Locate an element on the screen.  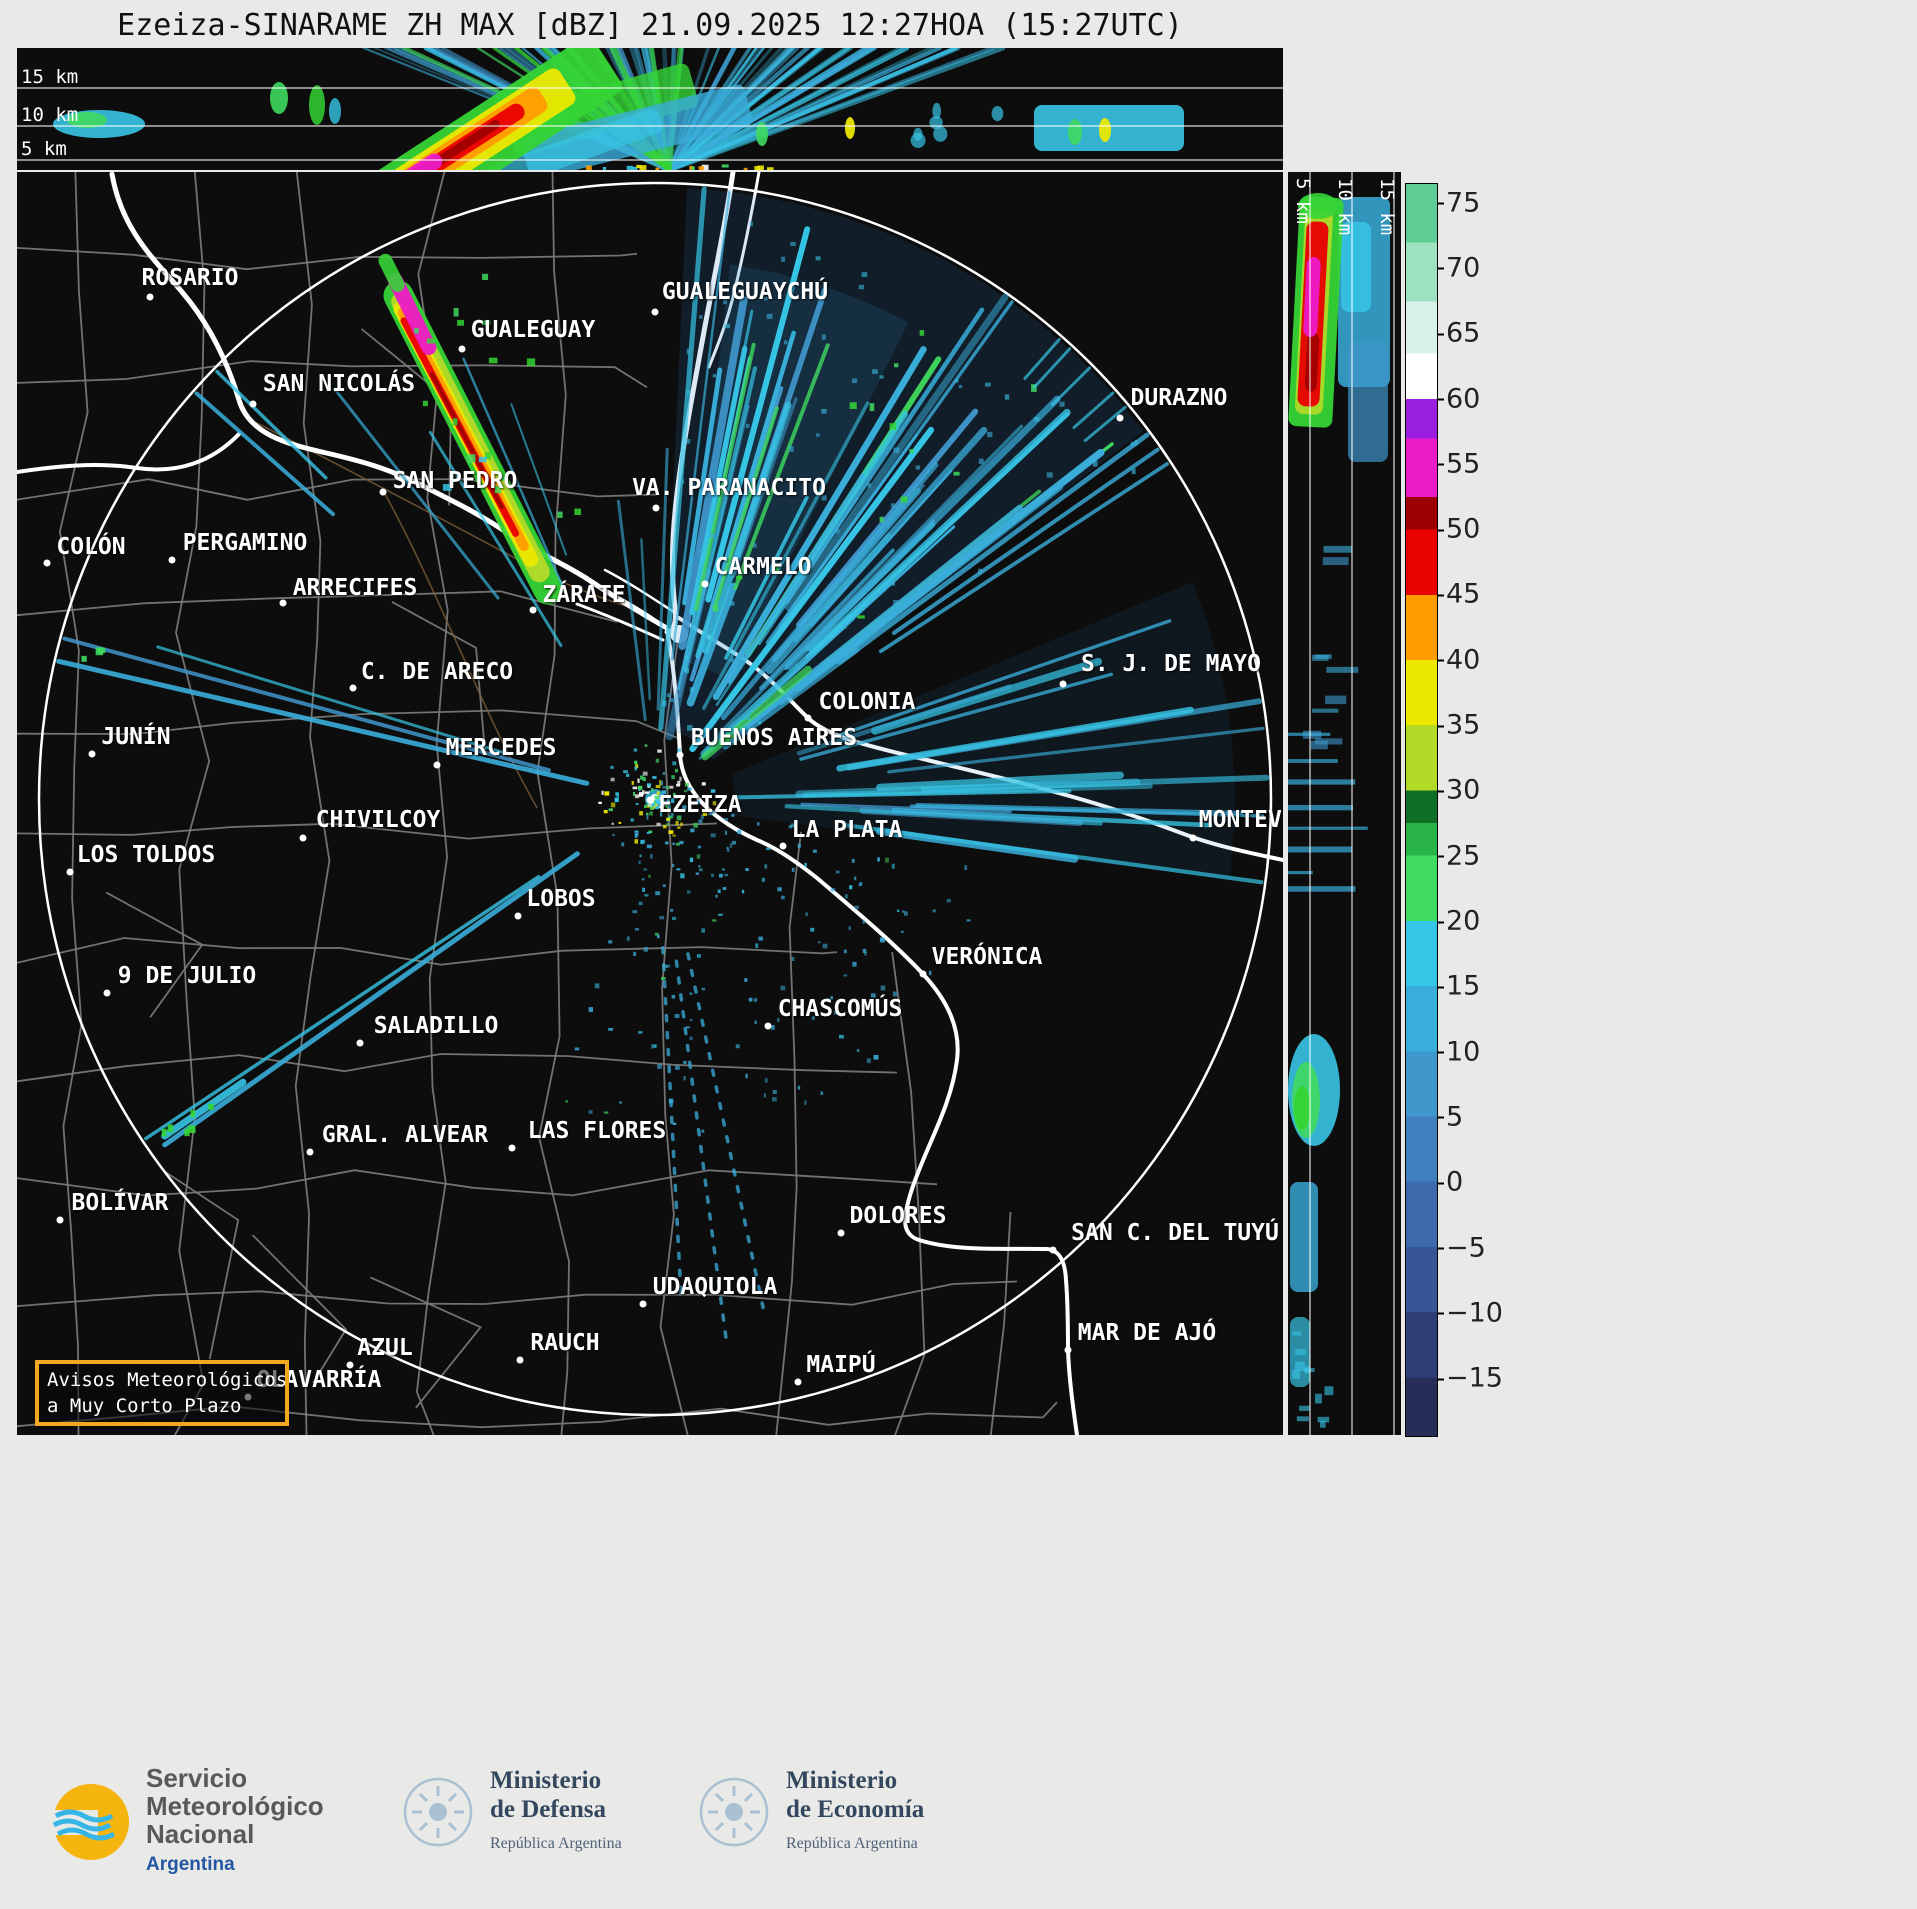
city-label: GRAL. ALVEAR is located at coordinates (405, 1135).